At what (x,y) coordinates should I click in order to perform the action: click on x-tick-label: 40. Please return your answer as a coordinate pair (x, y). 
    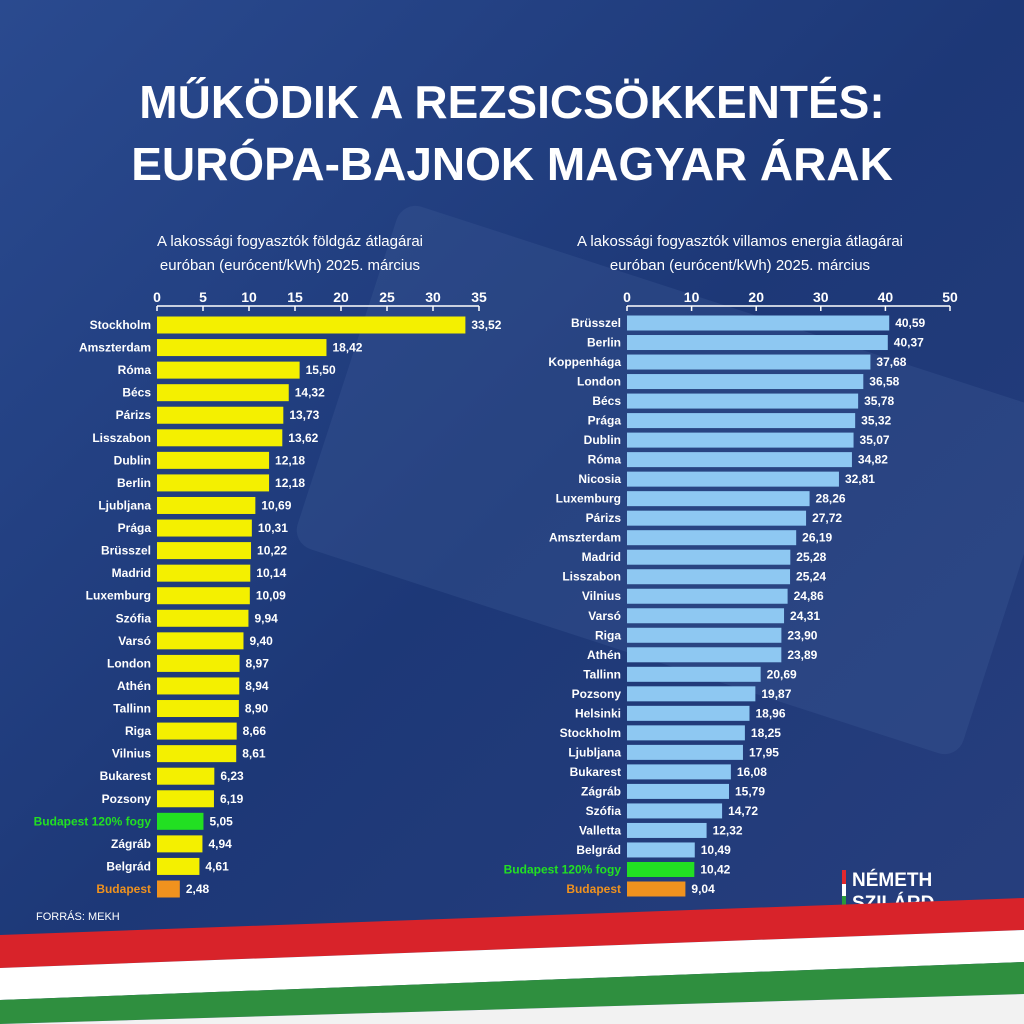
    Looking at the image, I should click on (886, 297).